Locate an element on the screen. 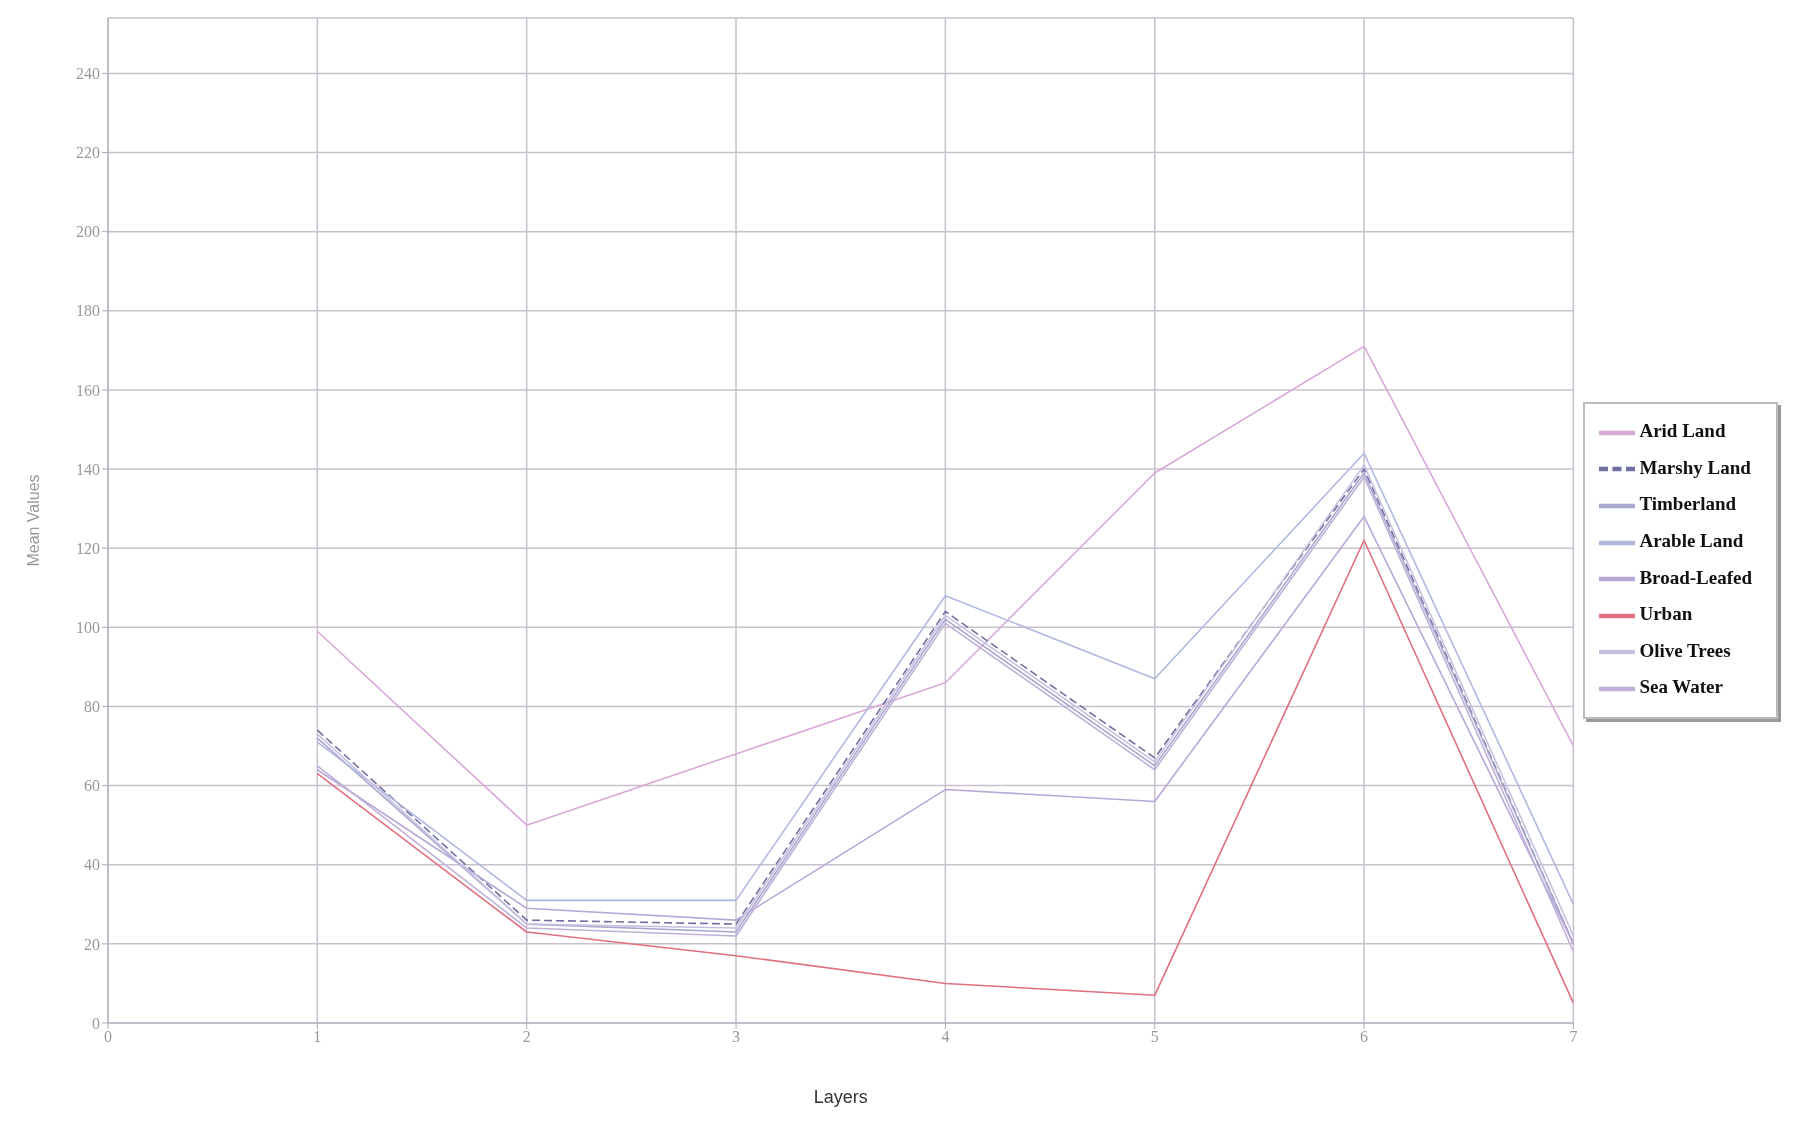 This screenshot has width=1802, height=1126. y-tick-label: 100 is located at coordinates (88, 628).